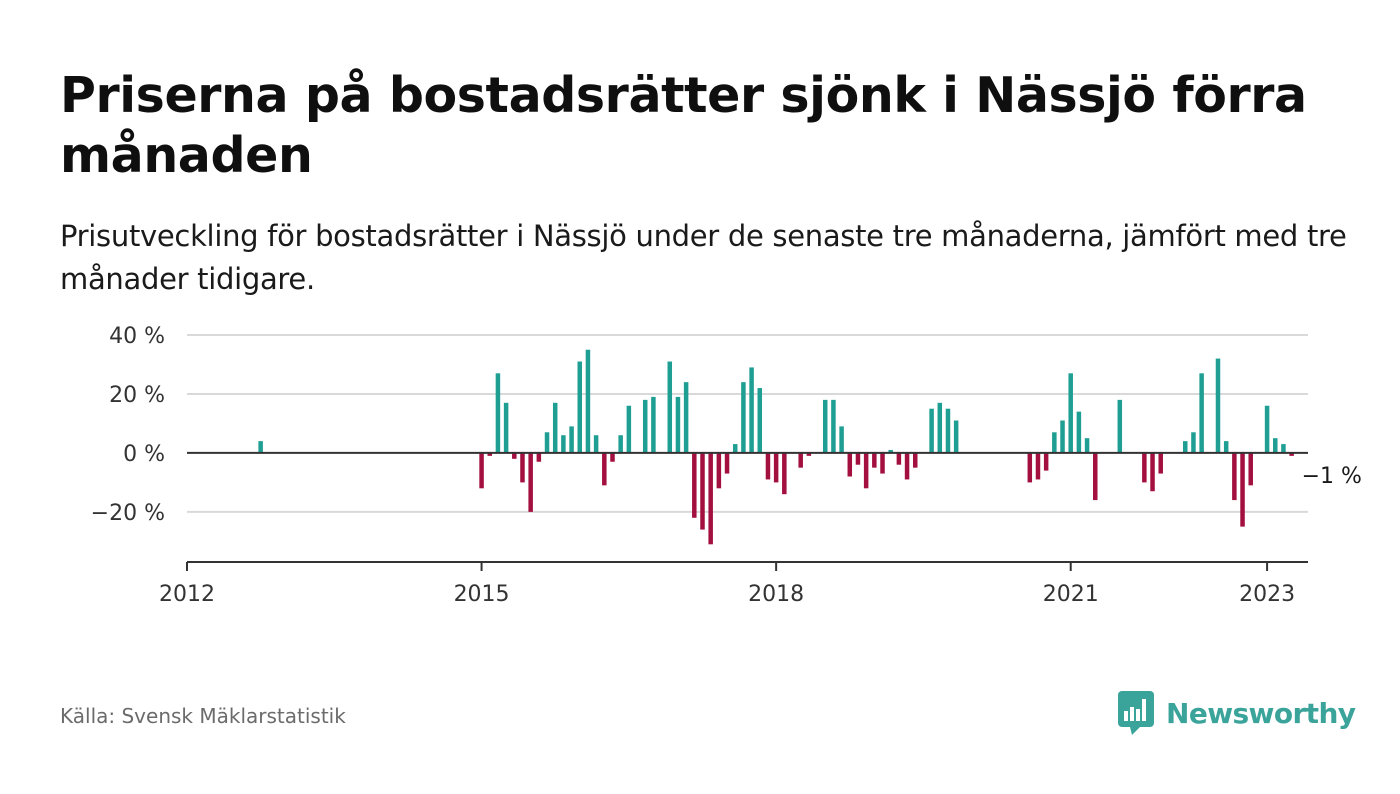 This screenshot has height=794, width=1400. What do you see at coordinates (137, 395) in the screenshot?
I see `y-tick-label: 20 %` at bounding box center [137, 395].